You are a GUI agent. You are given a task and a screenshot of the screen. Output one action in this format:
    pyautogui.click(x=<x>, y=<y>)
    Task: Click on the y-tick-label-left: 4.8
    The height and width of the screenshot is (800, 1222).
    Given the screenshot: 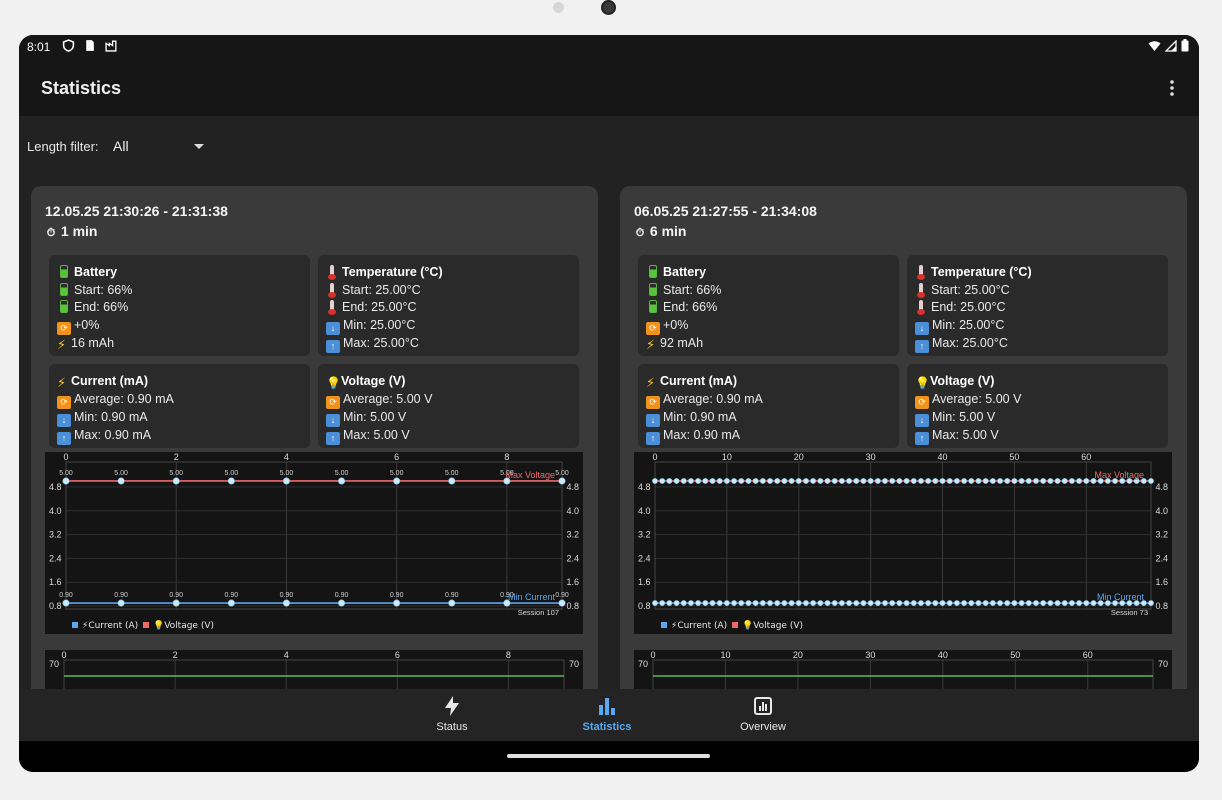 What is the action you would take?
    pyautogui.click(x=644, y=487)
    